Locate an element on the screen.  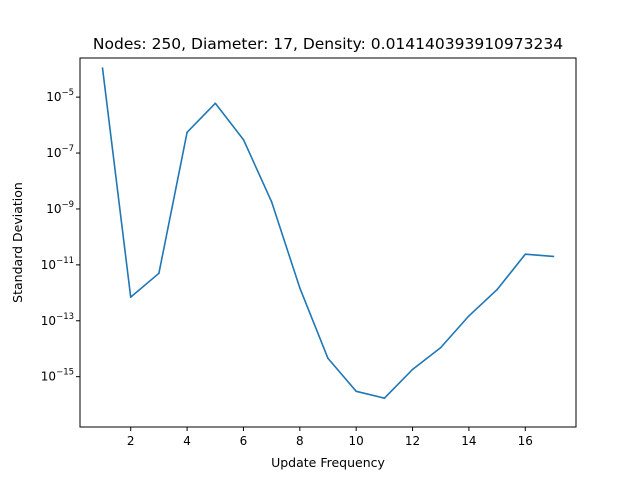
x-tick-label: 4 is located at coordinates (187, 441).